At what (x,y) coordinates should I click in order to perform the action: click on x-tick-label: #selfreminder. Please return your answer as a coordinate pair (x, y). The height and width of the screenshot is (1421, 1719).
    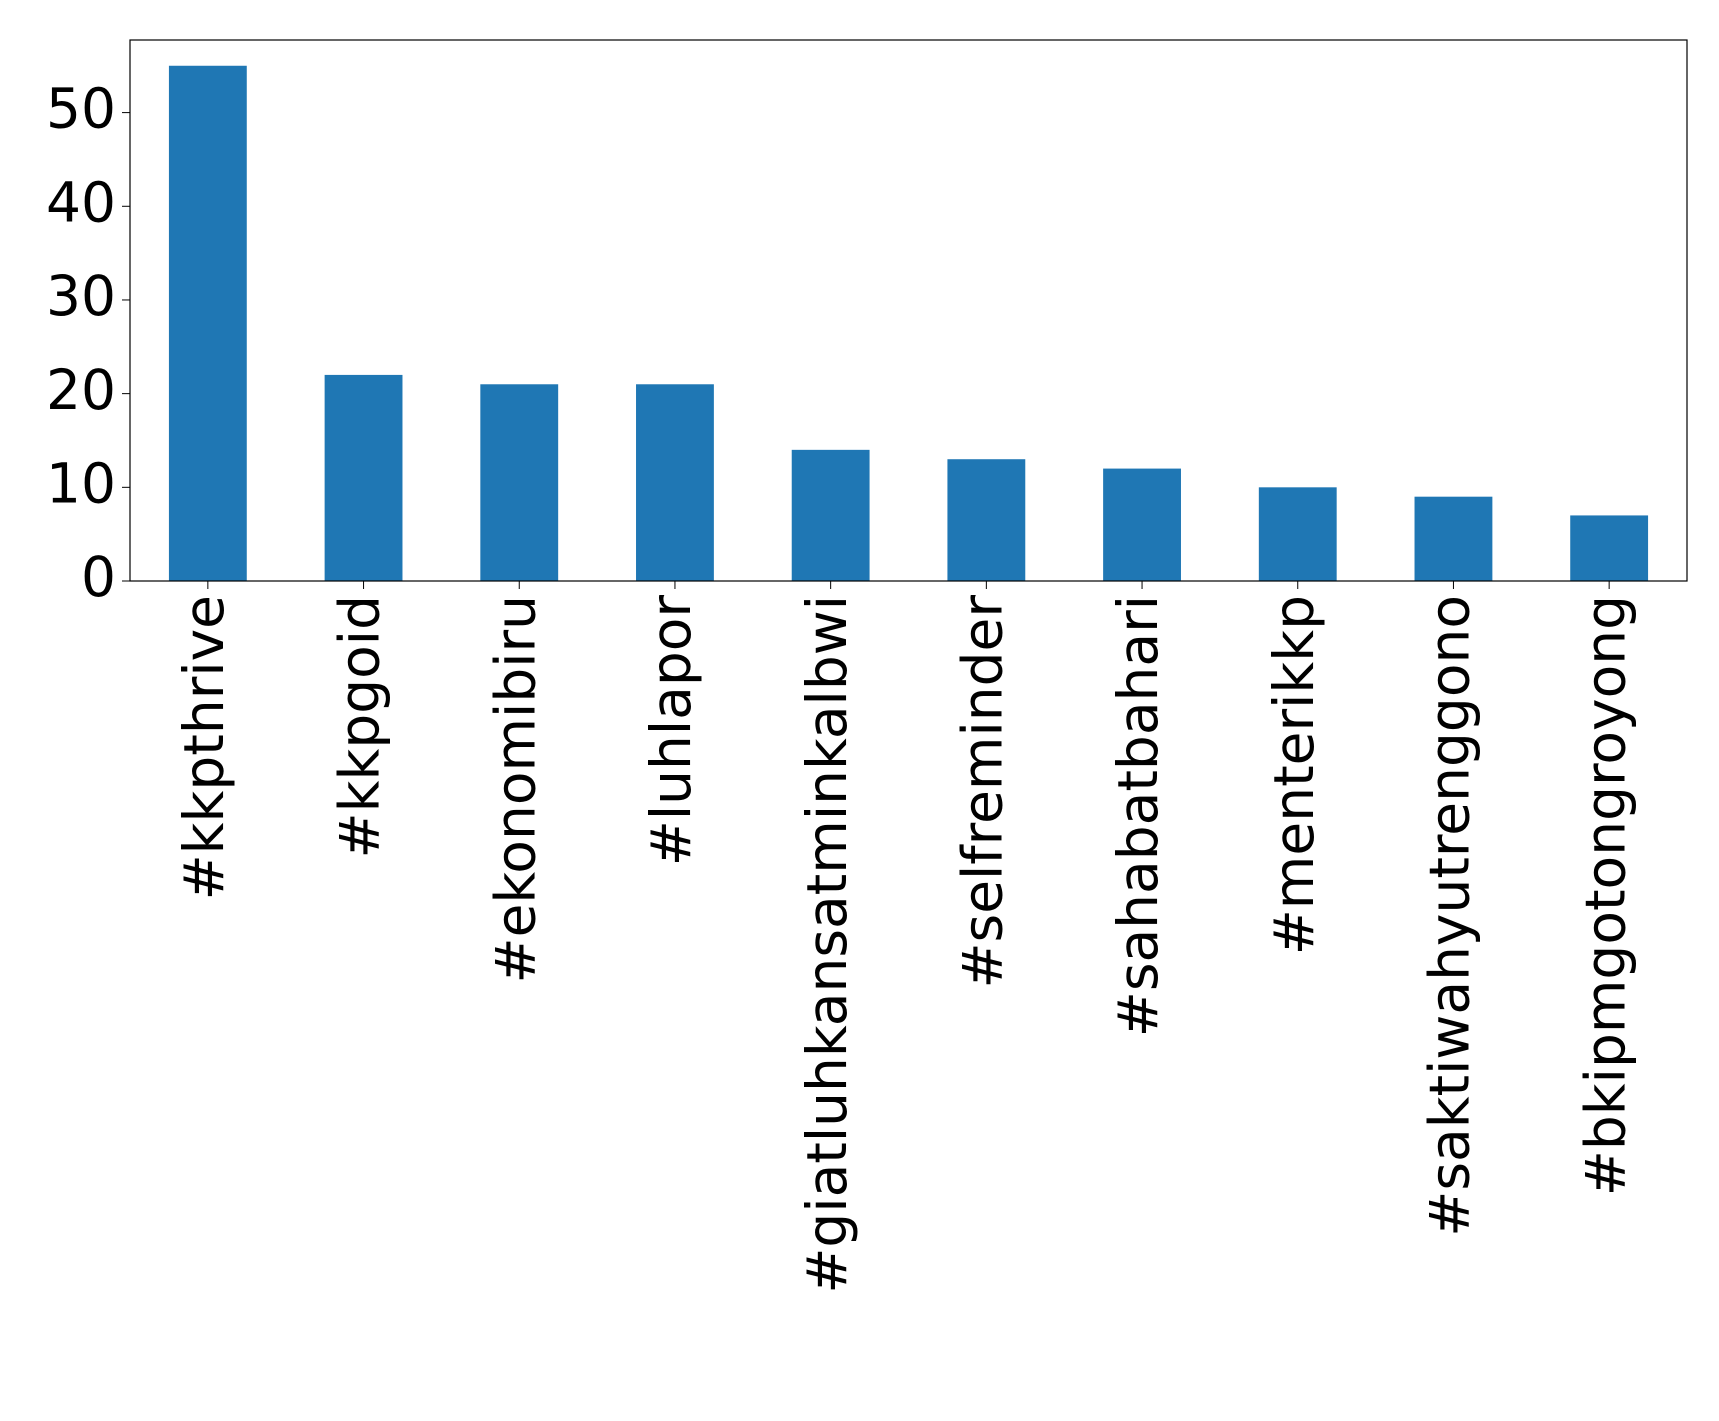
    Looking at the image, I should click on (982, 792).